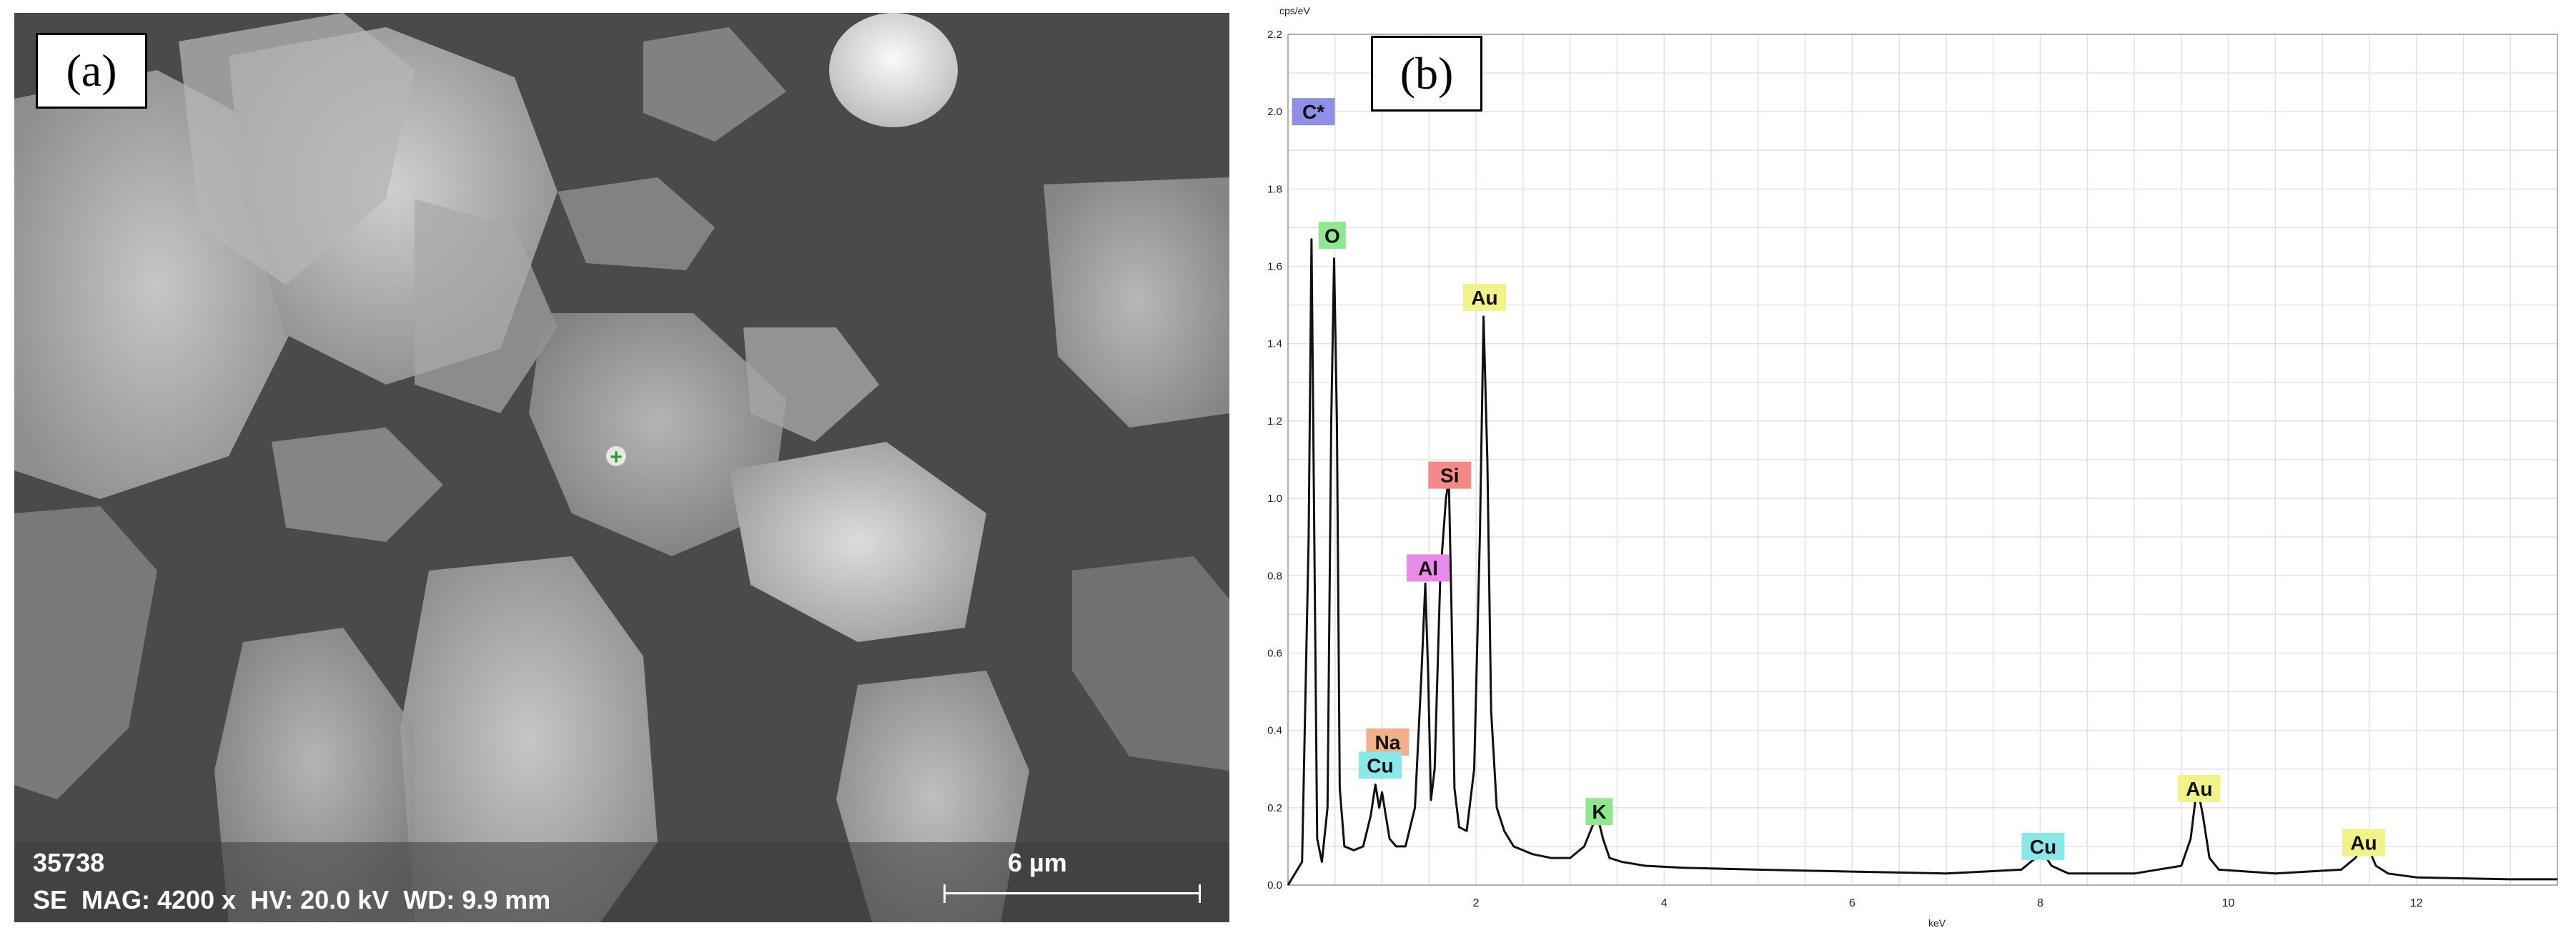 This screenshot has height=938, width=2576. Describe the element at coordinates (1275, 885) in the screenshot. I see `y-tick-label: 0.0` at that location.